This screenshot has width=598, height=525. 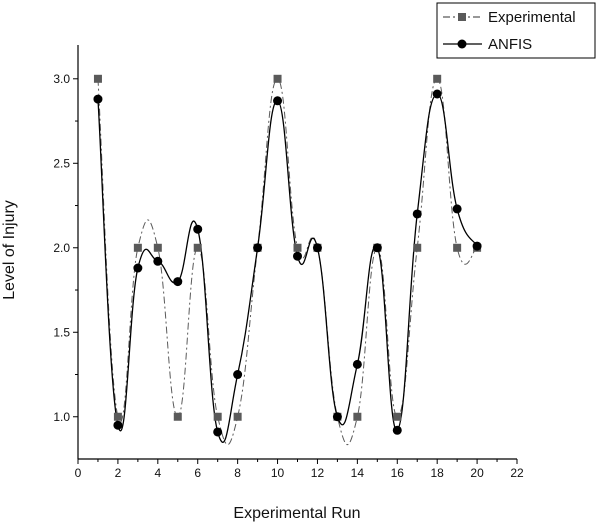 I want to click on x-tick-label: 20, so click(x=477, y=473).